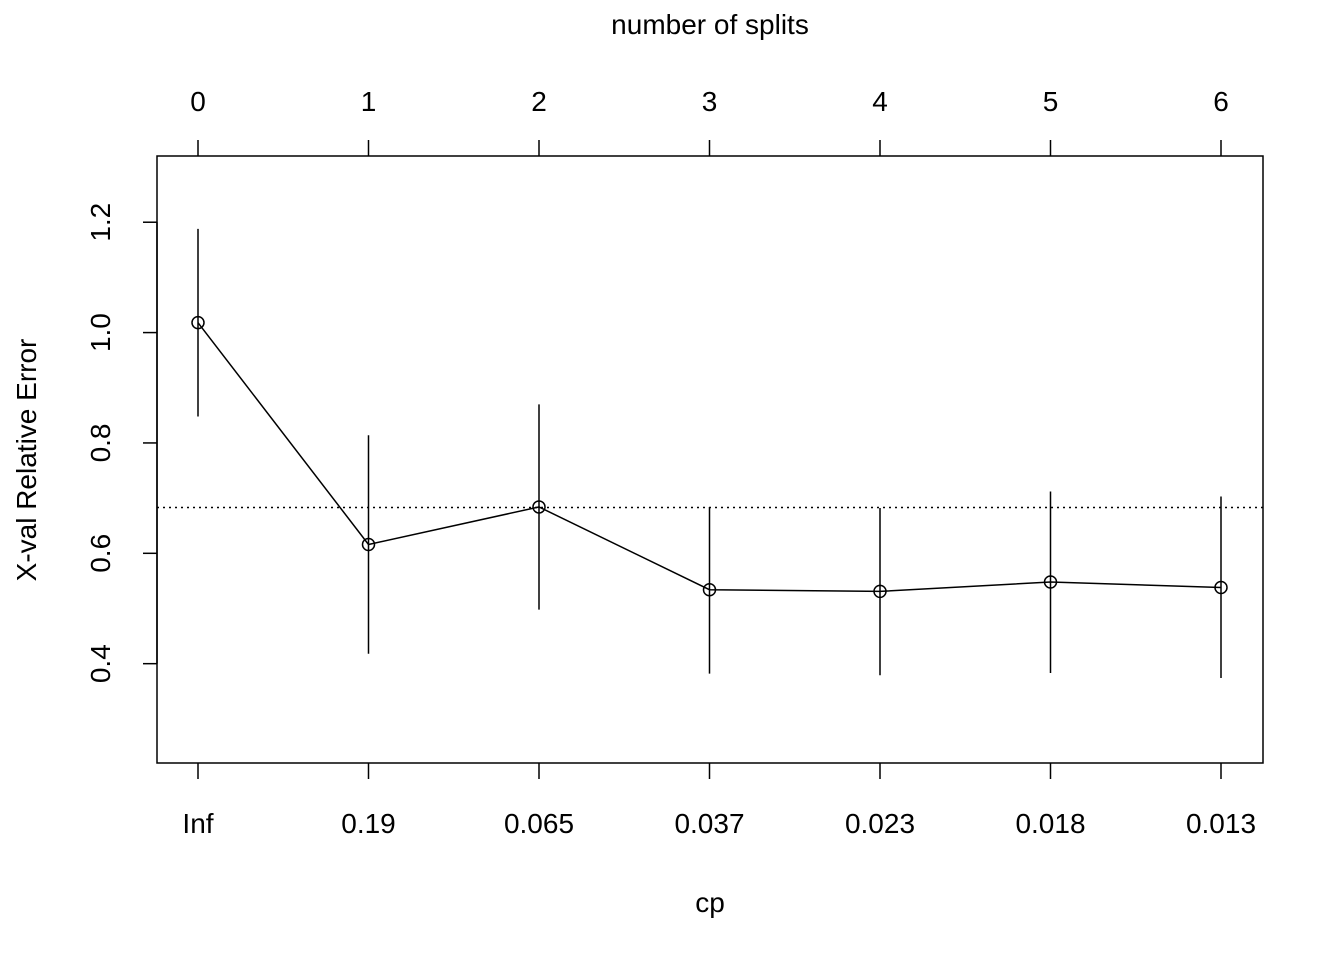  Describe the element at coordinates (719, 801) in the screenshot. I see `x-axis-bottom: Inf 0.19 0.065 0.037 0.023 0.018 0.013` at that location.